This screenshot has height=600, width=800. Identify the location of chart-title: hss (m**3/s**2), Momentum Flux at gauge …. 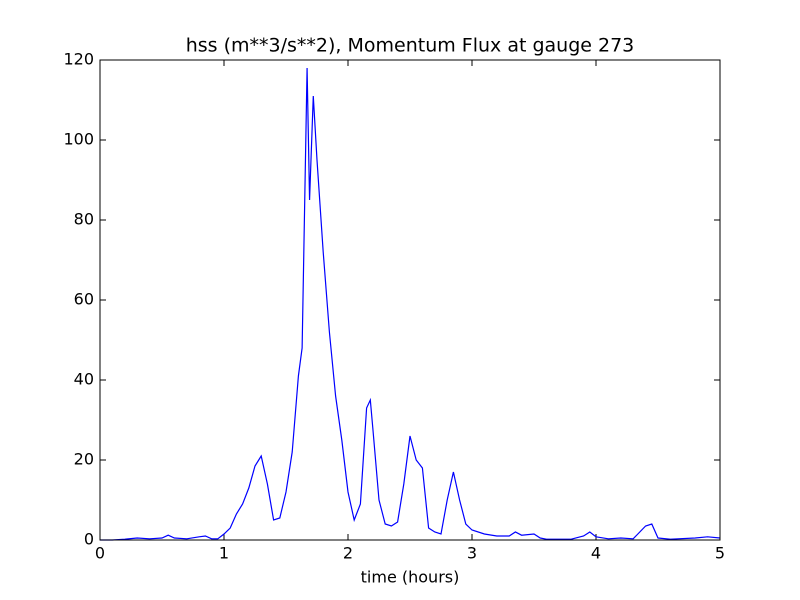
(410, 46).